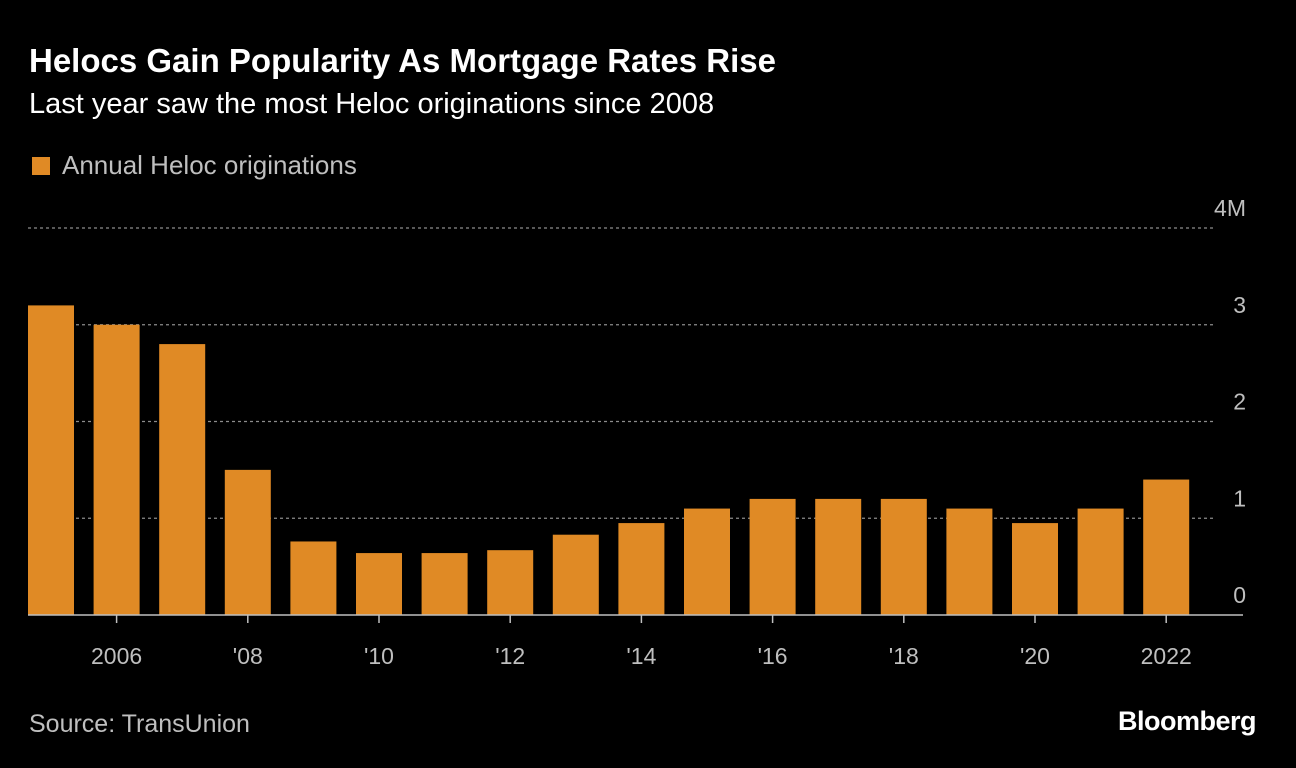 The image size is (1296, 768). What do you see at coordinates (313, 578) in the screenshot?
I see `bar-2009` at bounding box center [313, 578].